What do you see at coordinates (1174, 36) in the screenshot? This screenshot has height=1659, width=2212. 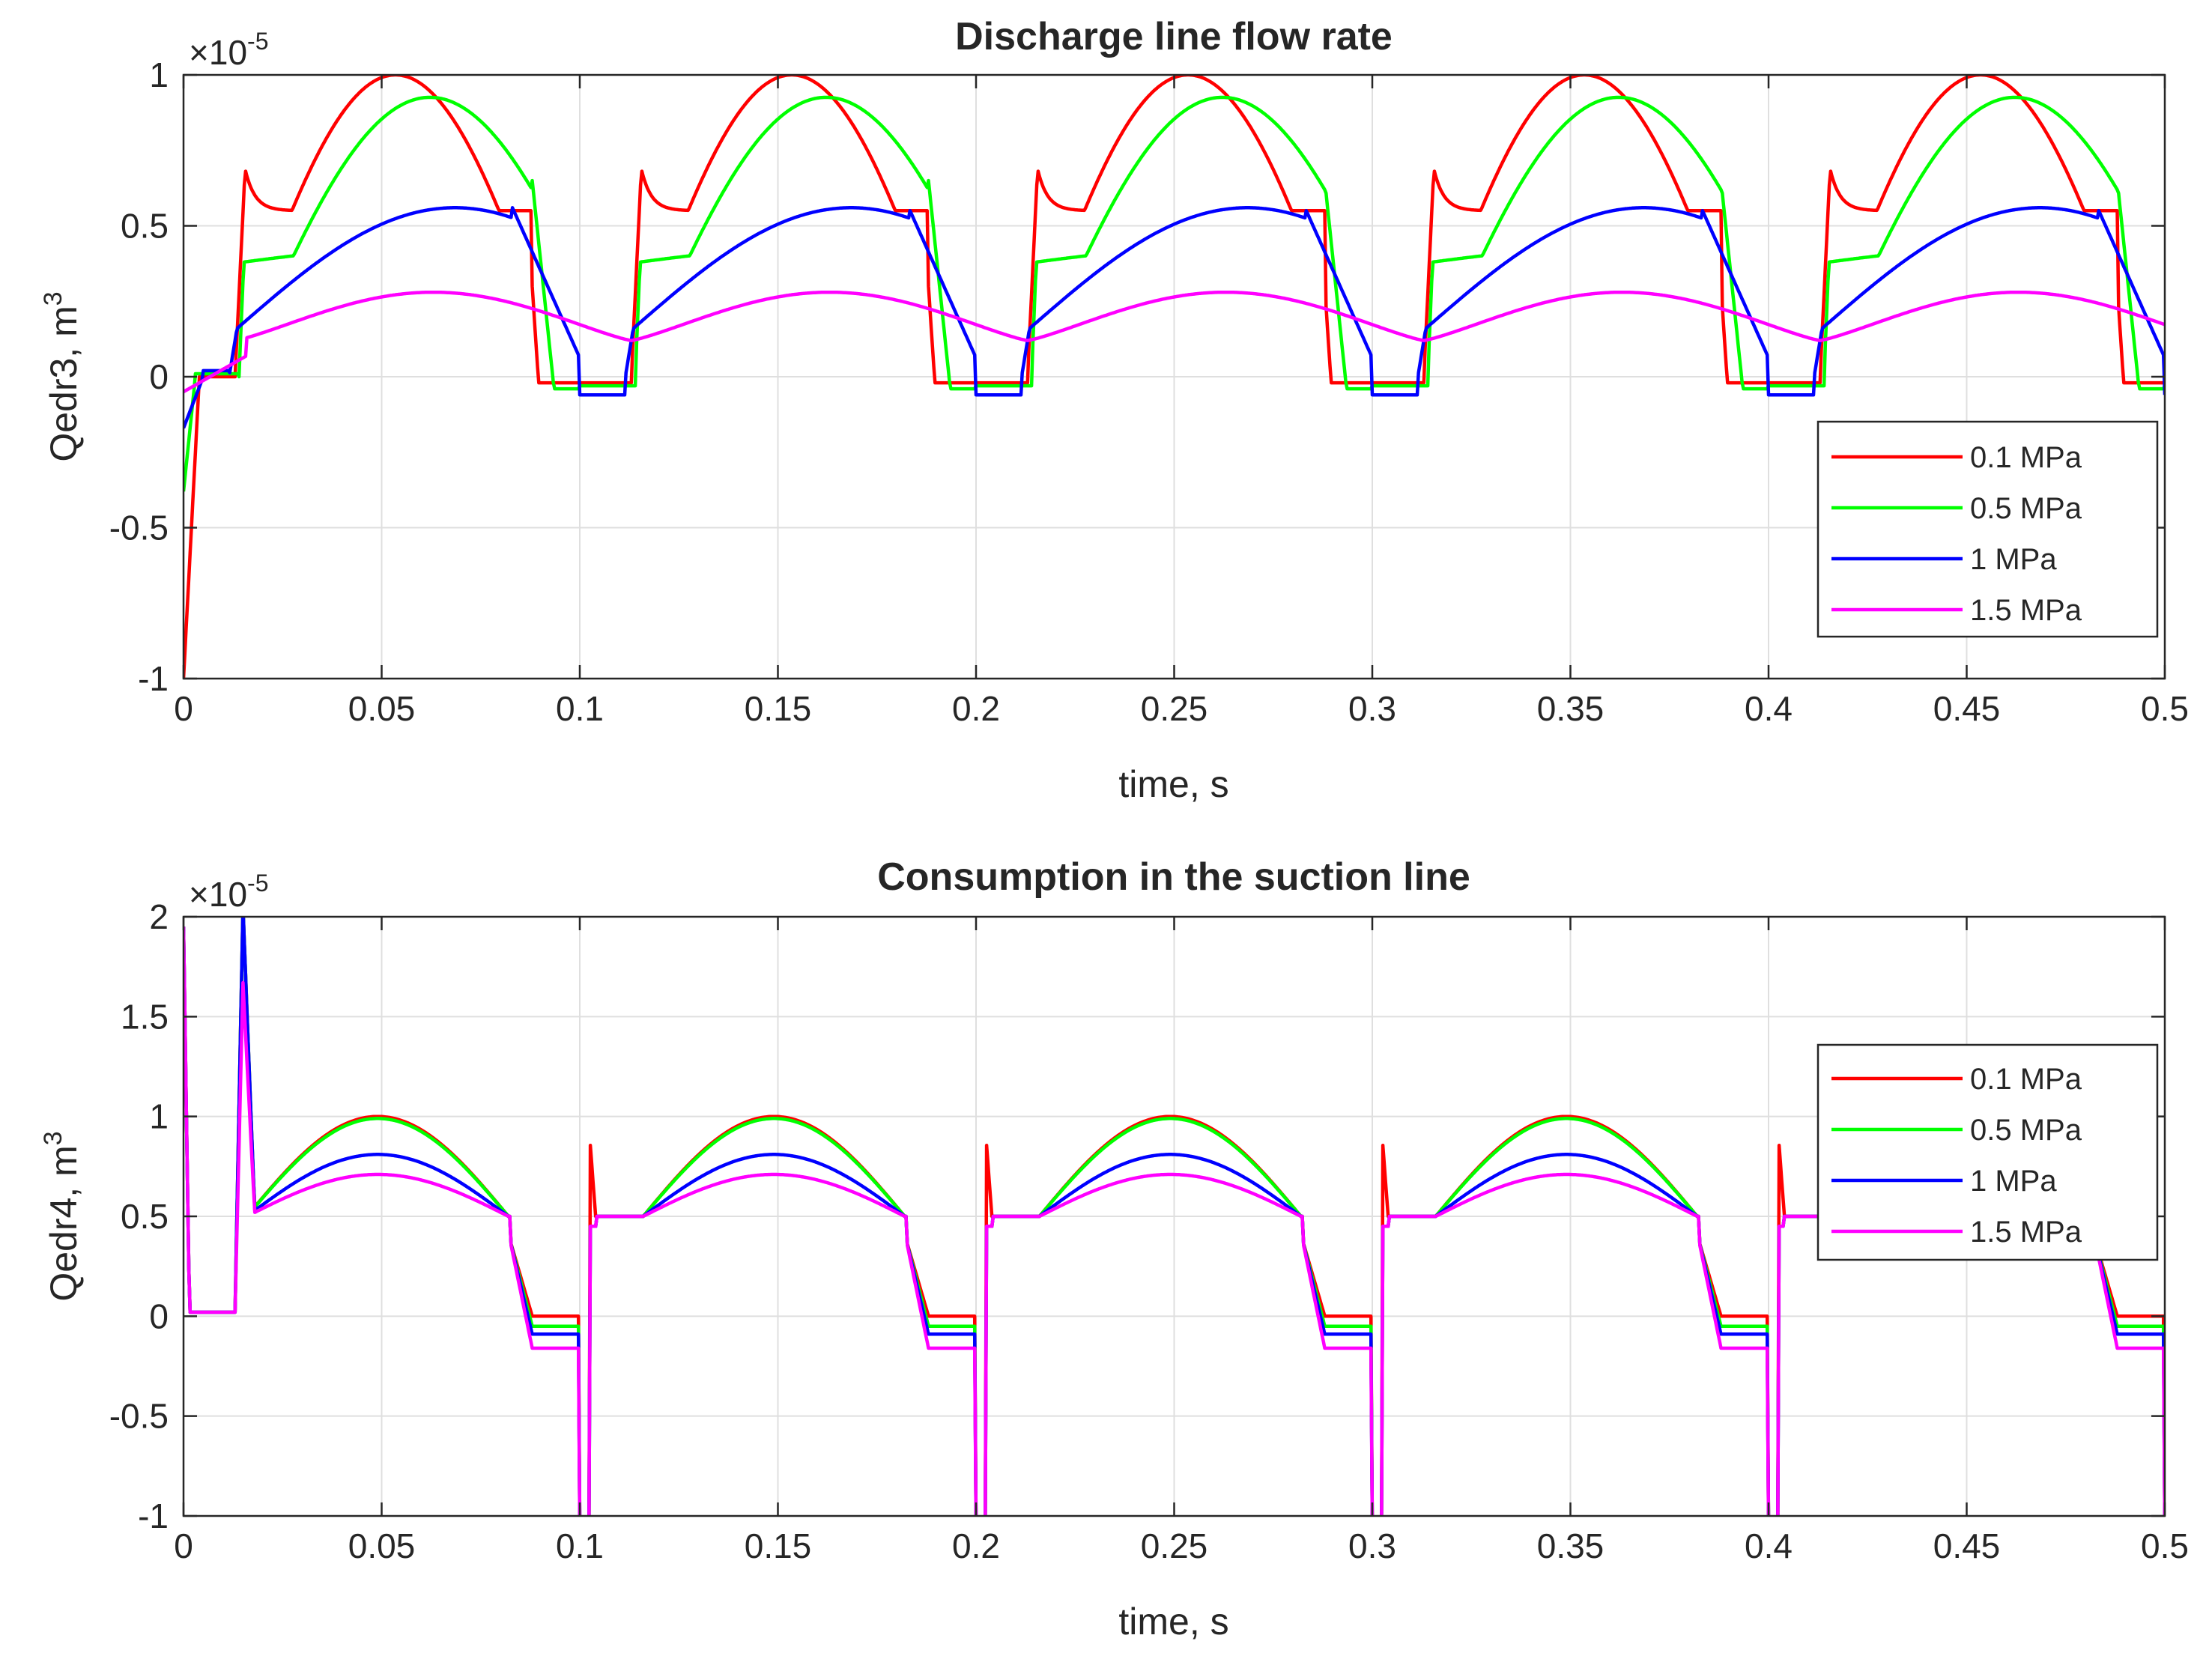 I see `chart-title: Discharge line flow rate` at bounding box center [1174, 36].